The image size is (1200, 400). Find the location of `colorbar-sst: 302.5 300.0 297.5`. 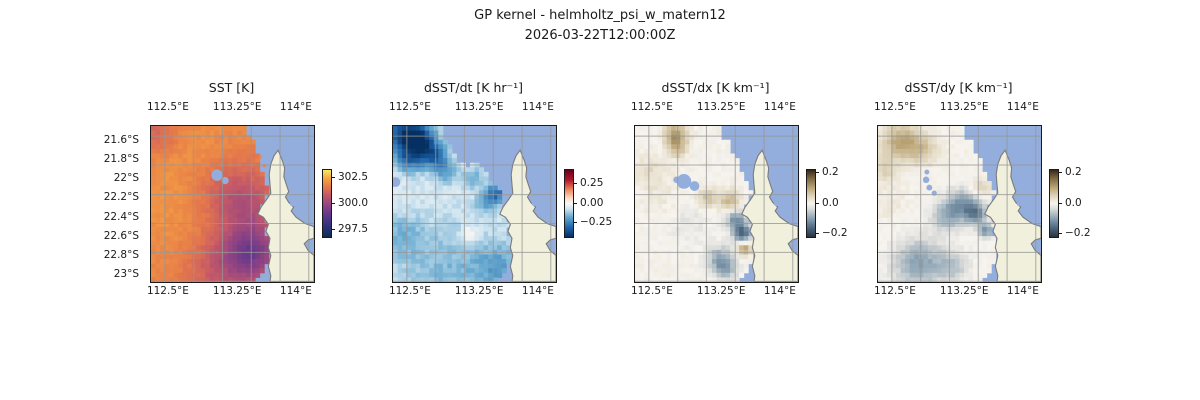

colorbar-sst: 302.5 300.0 297.5 is located at coordinates (354, 203).